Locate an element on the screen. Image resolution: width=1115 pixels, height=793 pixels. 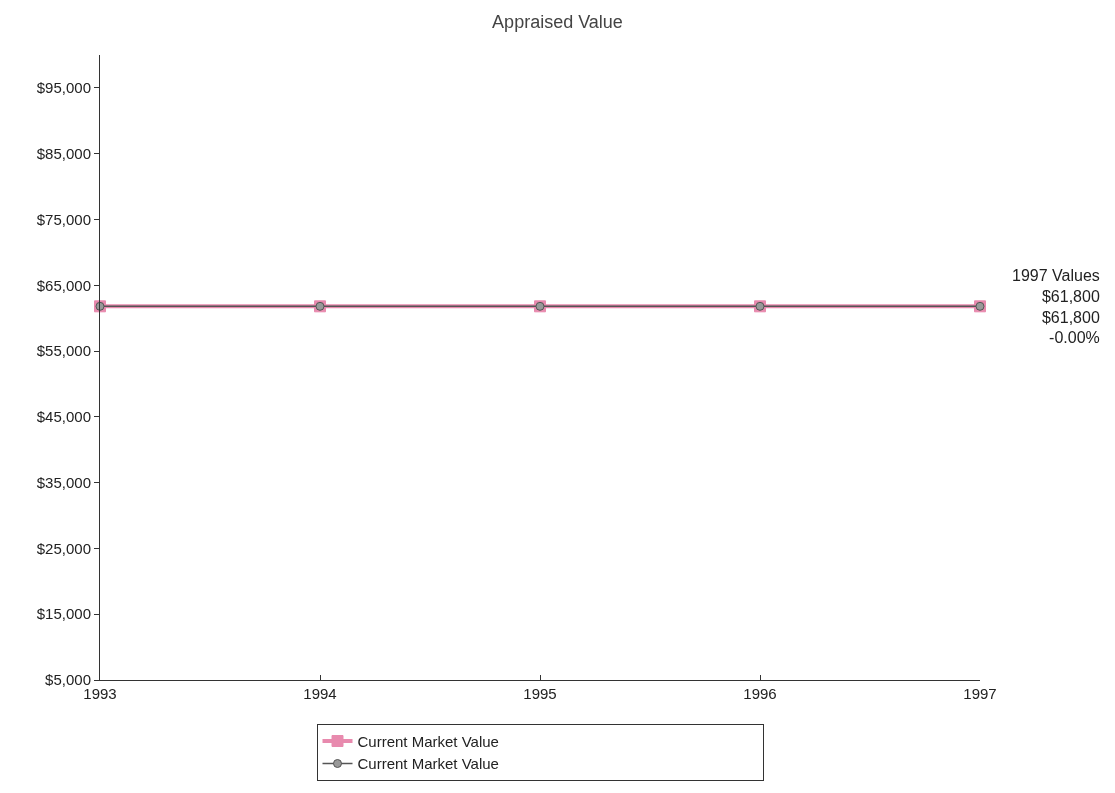
y-tick-label: $65,000 is located at coordinates (63, 285).